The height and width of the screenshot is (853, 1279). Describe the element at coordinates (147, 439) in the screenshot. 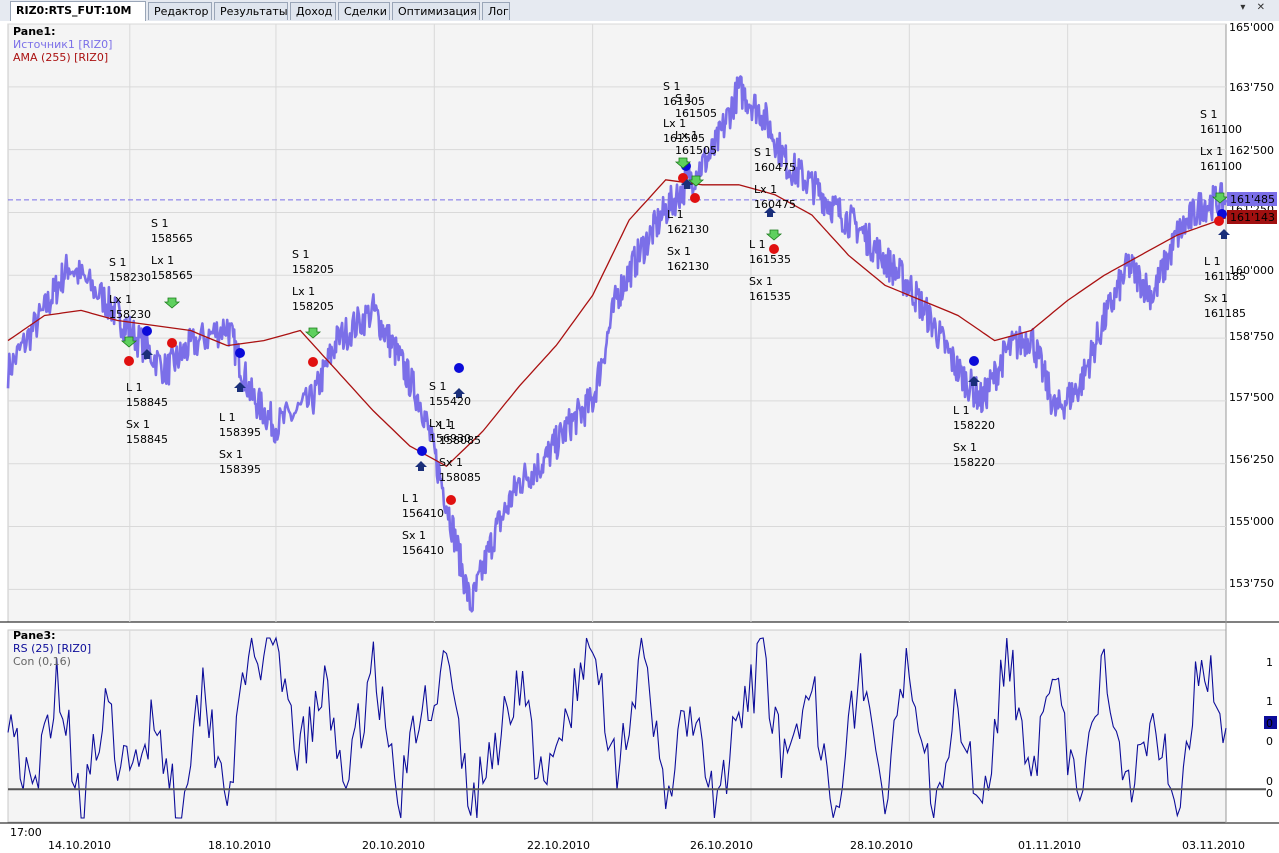

I see `signal-label: 158845` at that location.